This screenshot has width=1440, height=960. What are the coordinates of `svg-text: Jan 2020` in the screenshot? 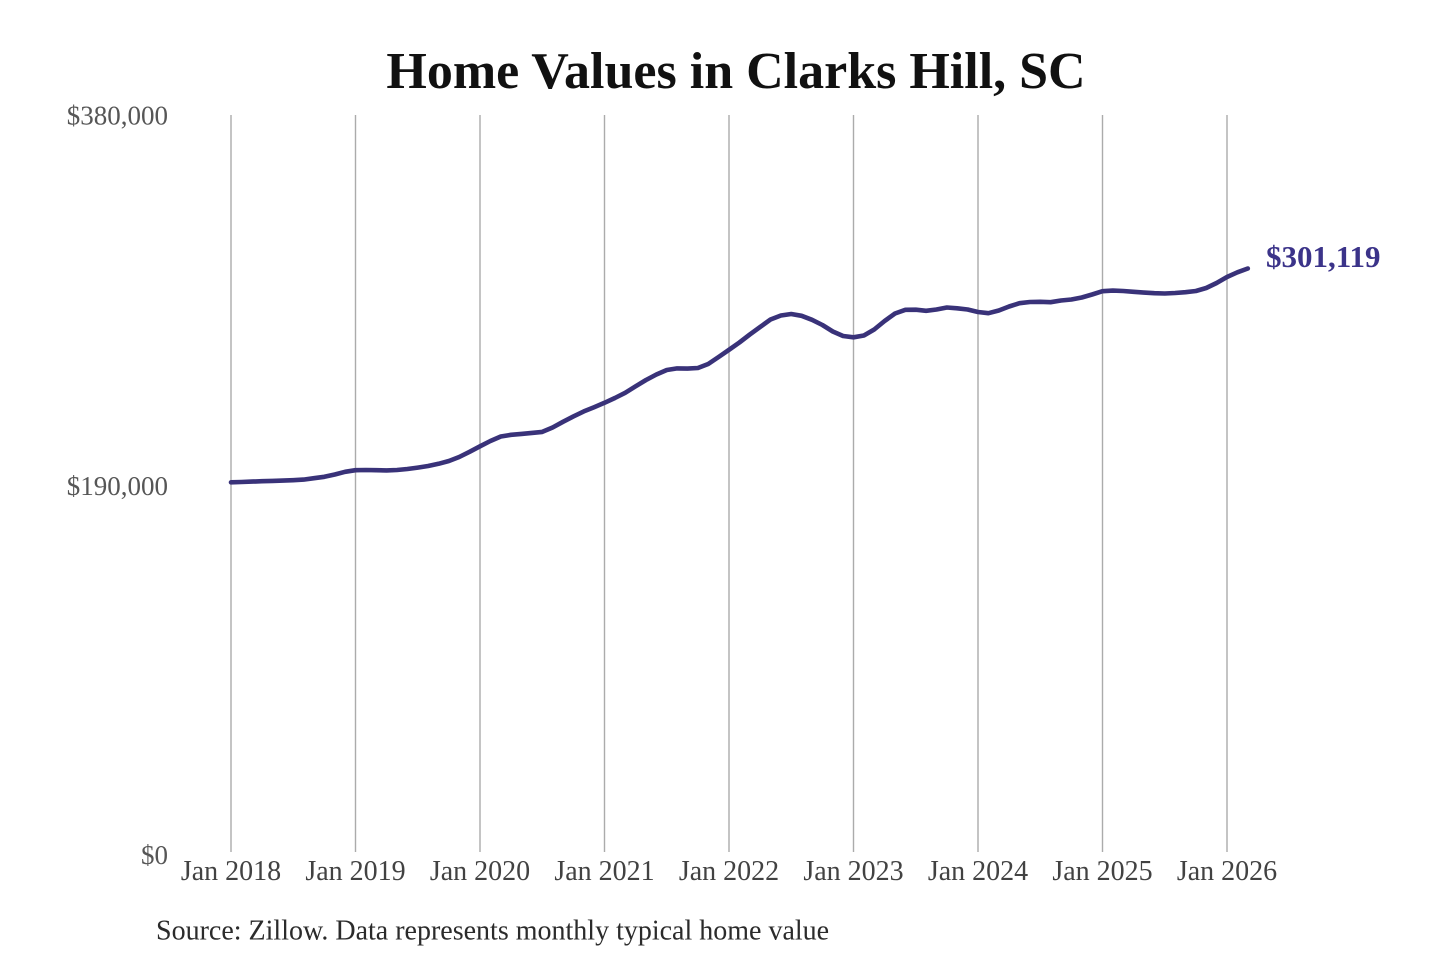 It's located at (480, 871).